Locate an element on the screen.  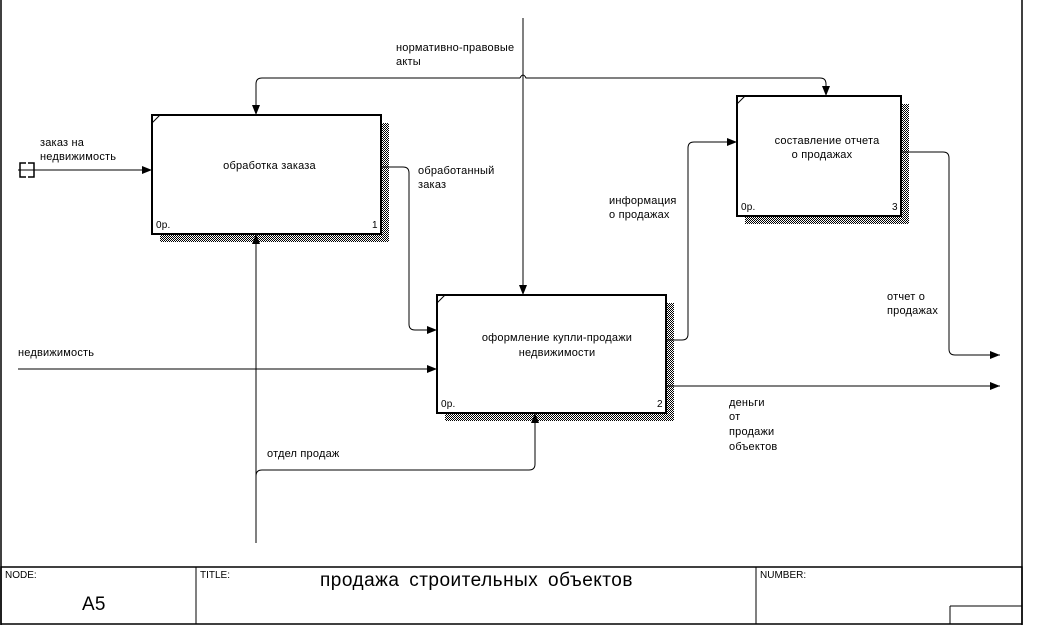
box-2-status: 0р. is located at coordinates (448, 404).